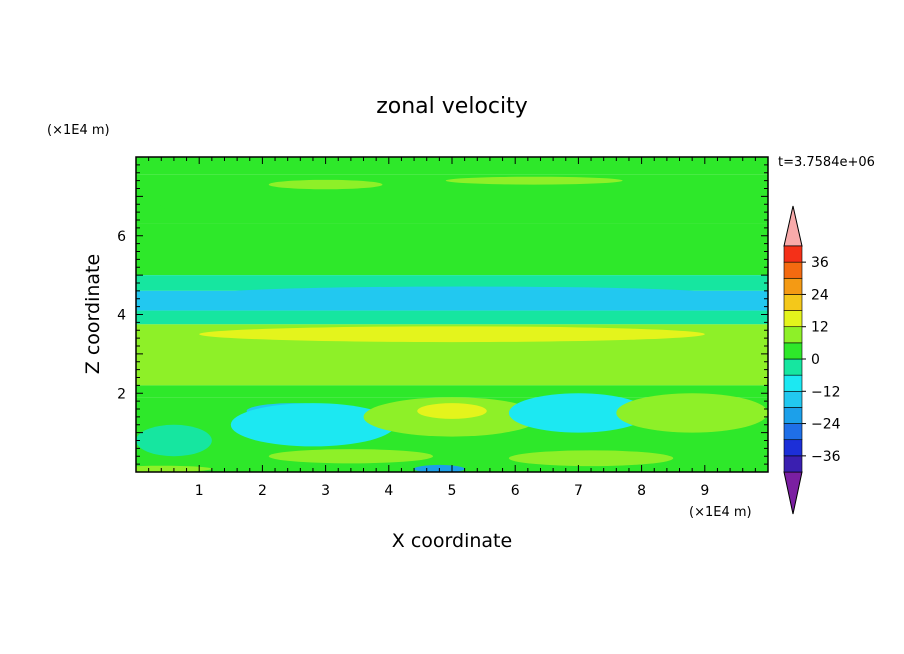 This screenshot has height=654, width=904. I want to click on y-tick-label: 4, so click(121, 316).